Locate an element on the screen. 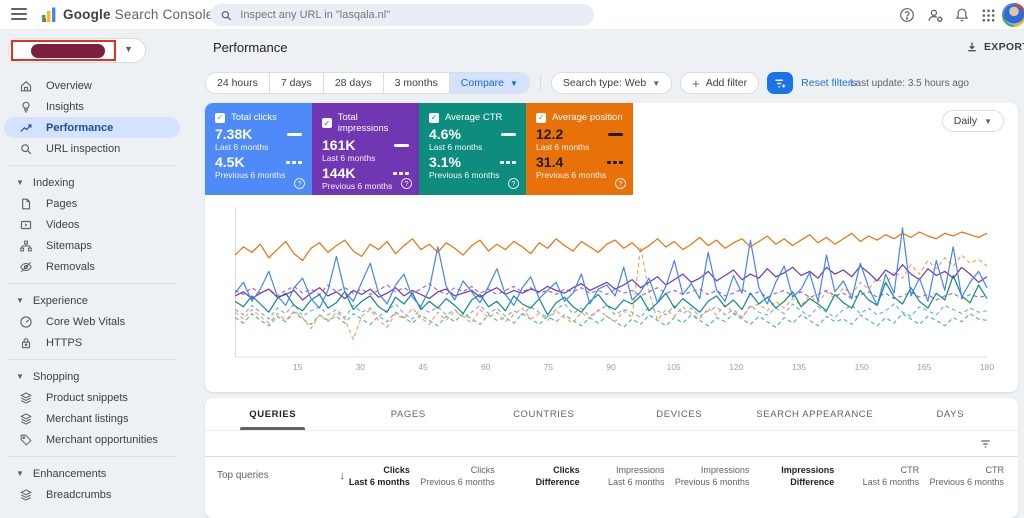  user-settings-icon is located at coordinates (935, 15).